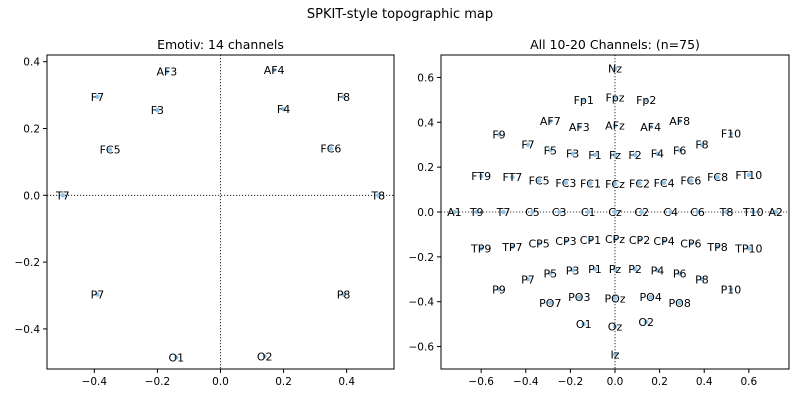 The image size is (800, 404). I want to click on channel-label-cp1: CP1, so click(590, 240).